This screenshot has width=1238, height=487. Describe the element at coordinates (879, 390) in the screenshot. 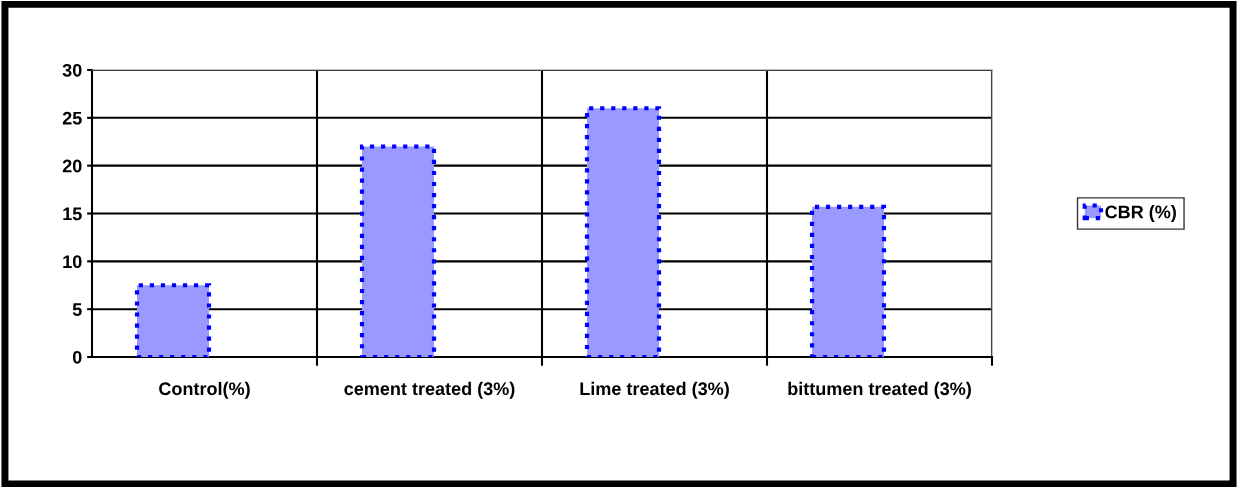

I see `x-tick-label: bittumen treated (3%)` at that location.